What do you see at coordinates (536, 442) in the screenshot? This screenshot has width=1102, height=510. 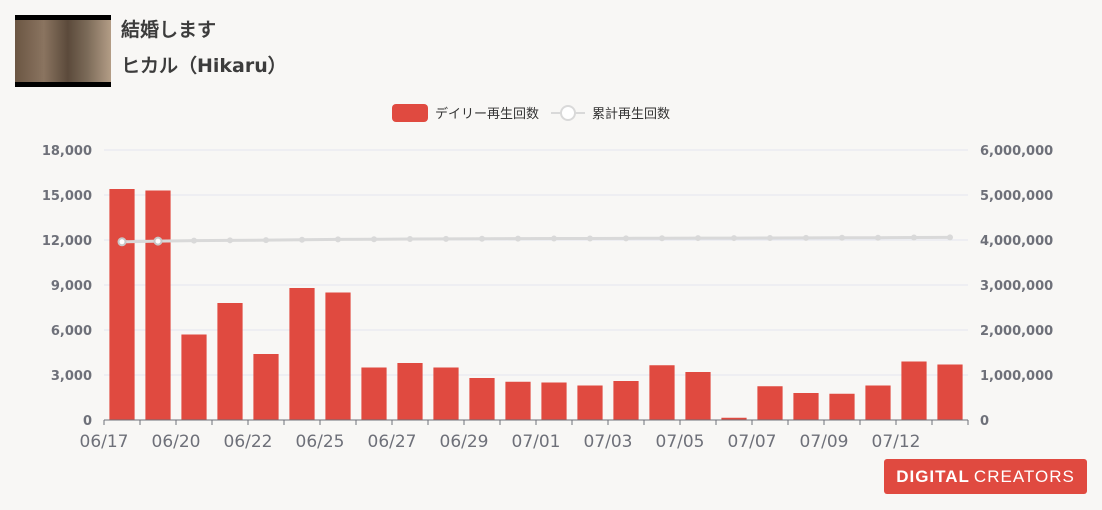 I see `x-tick-label: 07/01` at bounding box center [536, 442].